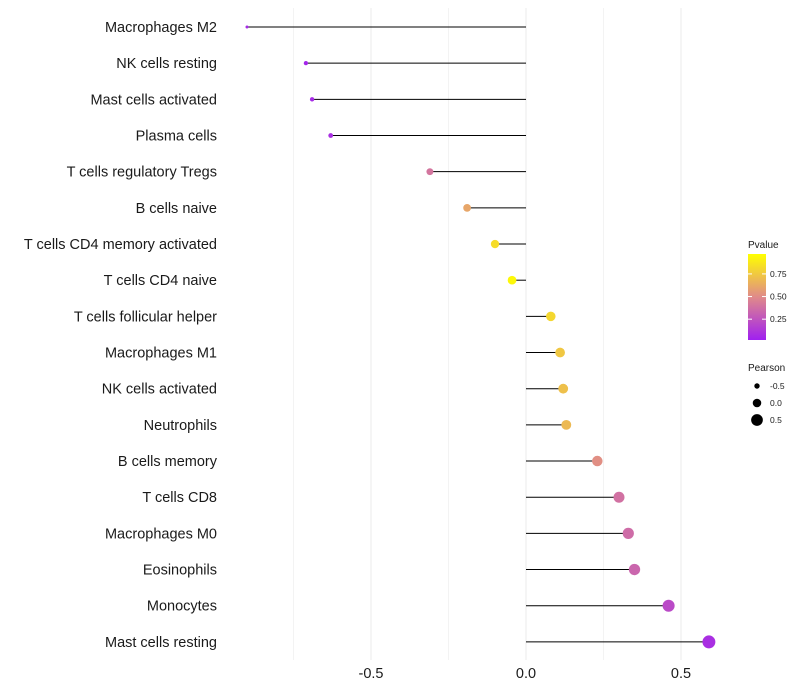 The image size is (800, 700). Describe the element at coordinates (161, 643) in the screenshot. I see `category-label: Mast cells resting` at that location.